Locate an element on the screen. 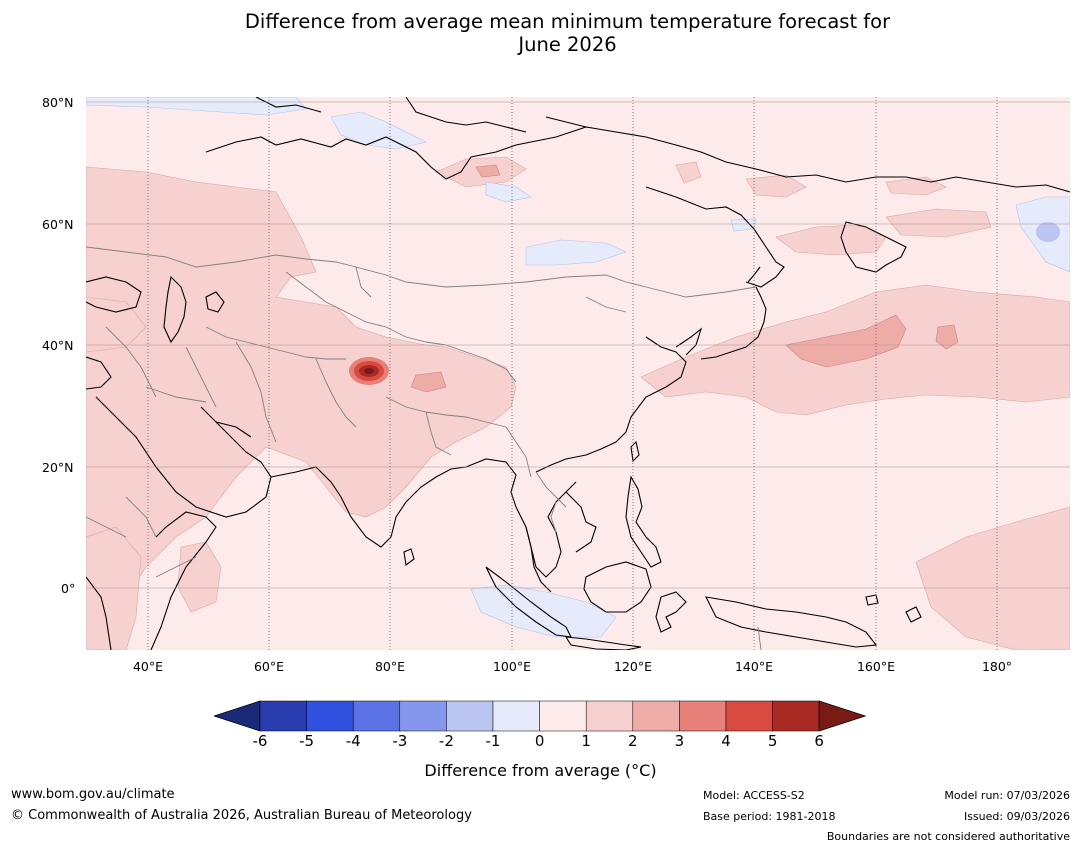  lon-label-160e: 160°E is located at coordinates (875, 666).